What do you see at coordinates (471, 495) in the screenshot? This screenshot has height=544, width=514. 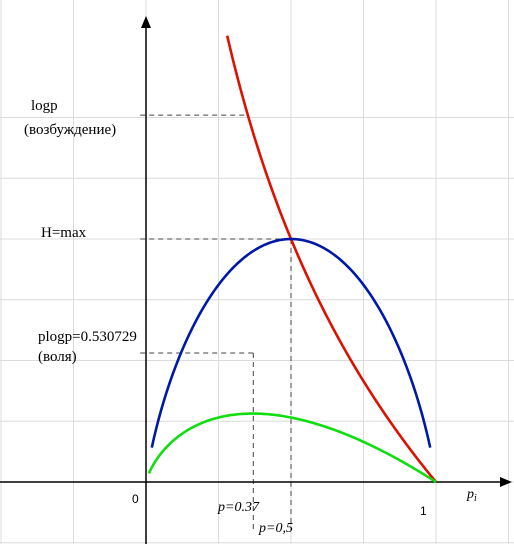 I see `x-axis-label: pi` at bounding box center [471, 495].